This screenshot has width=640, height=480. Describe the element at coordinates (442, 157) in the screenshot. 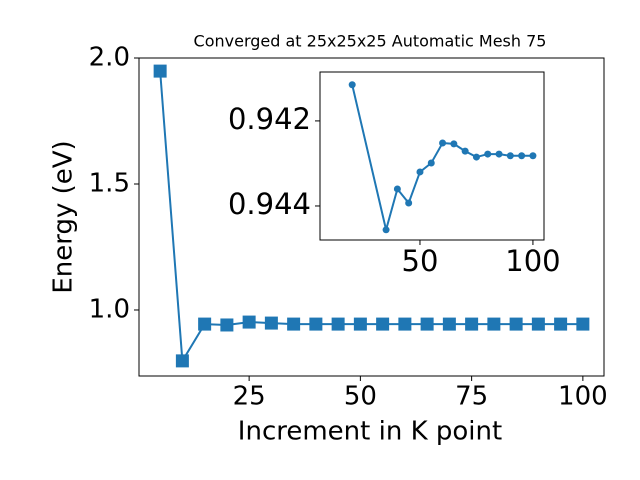

I see `plot-area` at that location.